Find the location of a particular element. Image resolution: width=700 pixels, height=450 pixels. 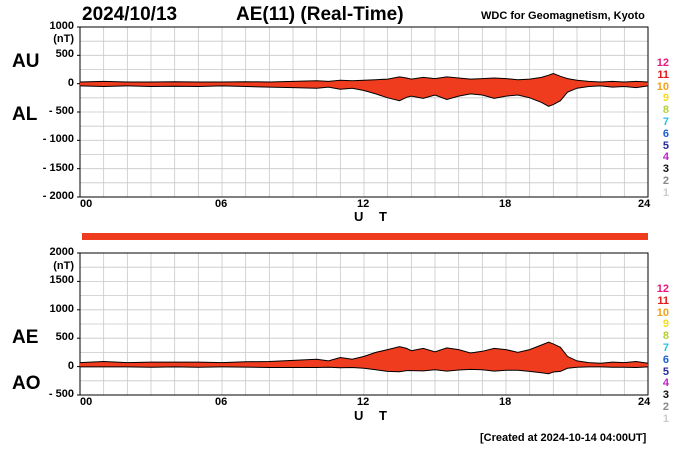

y-unit-bottom: (nT) is located at coordinates (63, 266).